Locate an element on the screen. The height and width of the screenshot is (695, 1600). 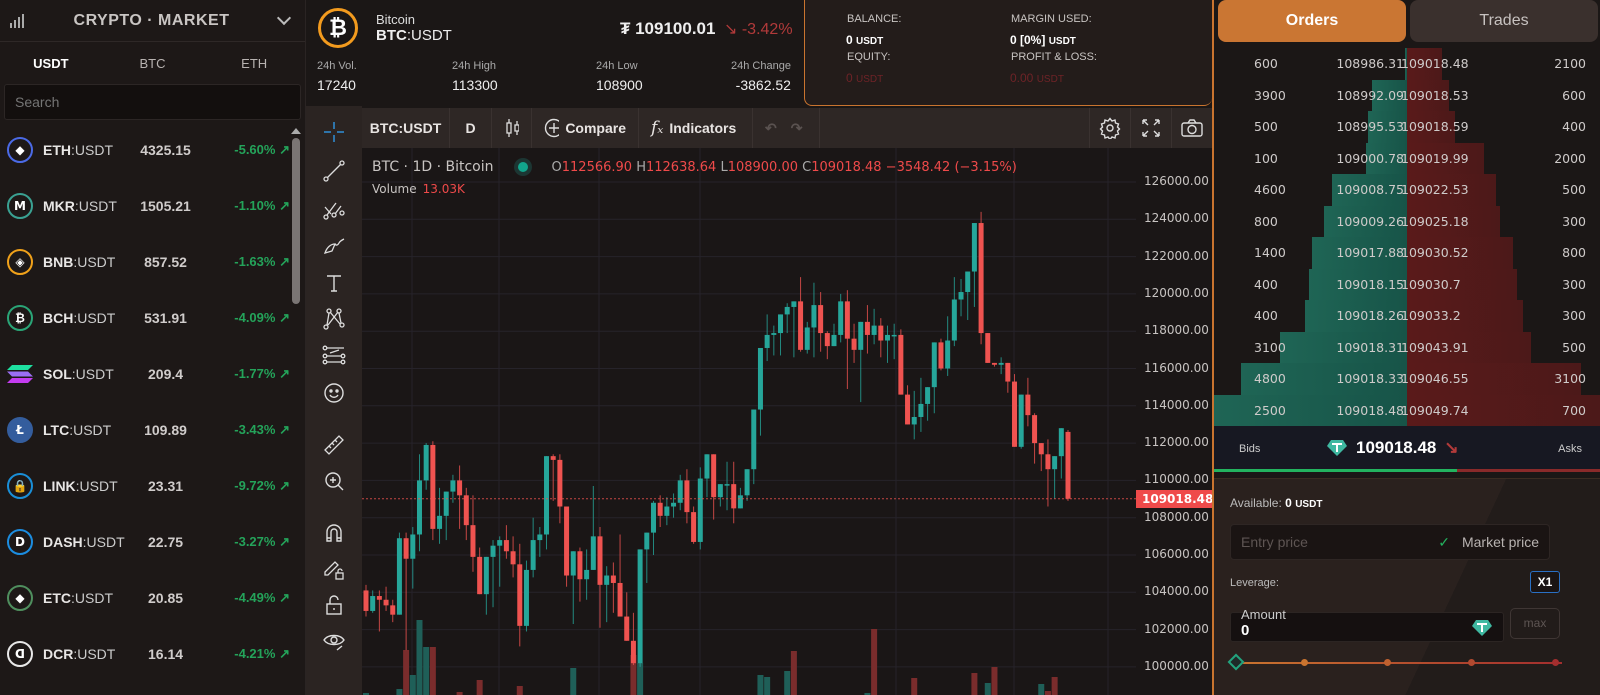
stat-value: 108900 is located at coordinates (619, 85).